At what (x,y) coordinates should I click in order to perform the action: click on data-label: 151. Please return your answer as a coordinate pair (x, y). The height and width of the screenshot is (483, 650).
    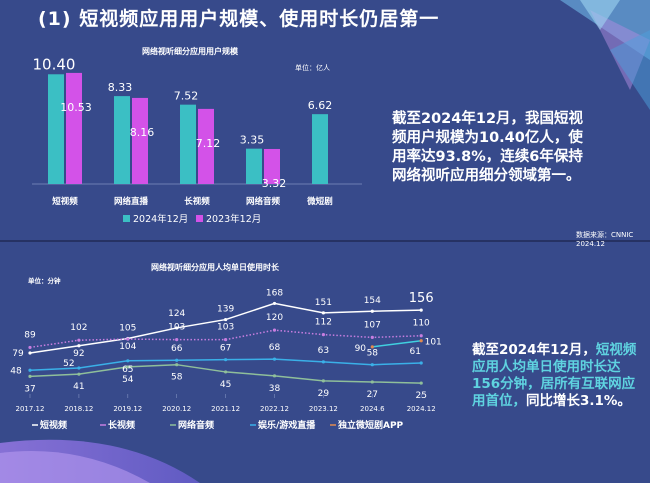
    Looking at the image, I should click on (323, 303).